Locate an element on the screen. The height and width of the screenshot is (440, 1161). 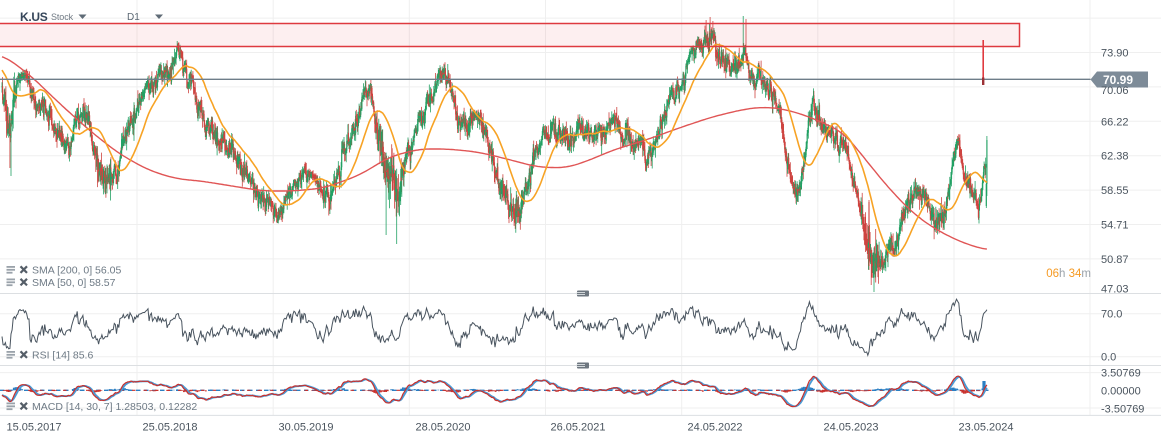
svg-text: 73.90 is located at coordinates (1115, 54).